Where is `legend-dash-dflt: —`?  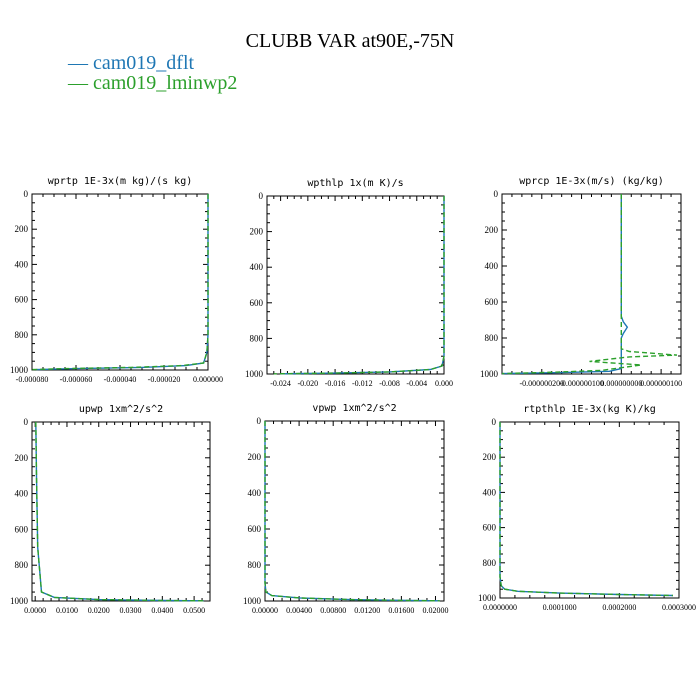
legend-dash-dflt: — is located at coordinates (80, 63).